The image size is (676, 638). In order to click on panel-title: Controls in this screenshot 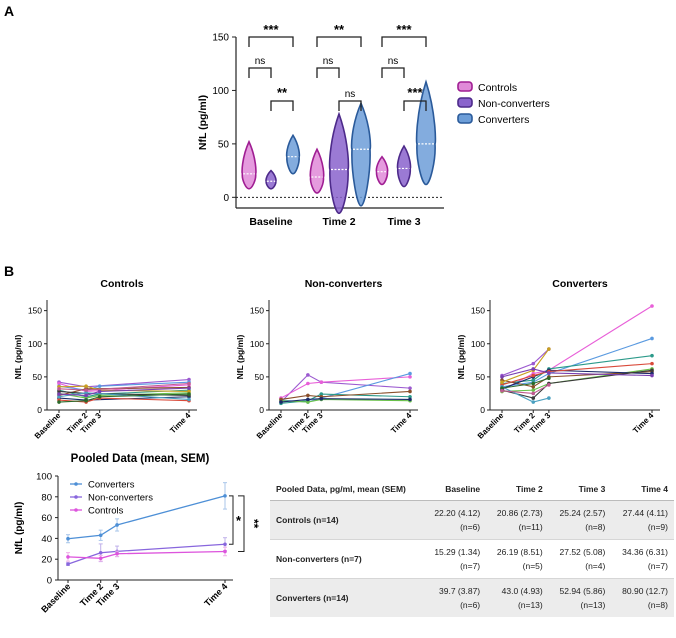, I will do `click(121, 284)`.